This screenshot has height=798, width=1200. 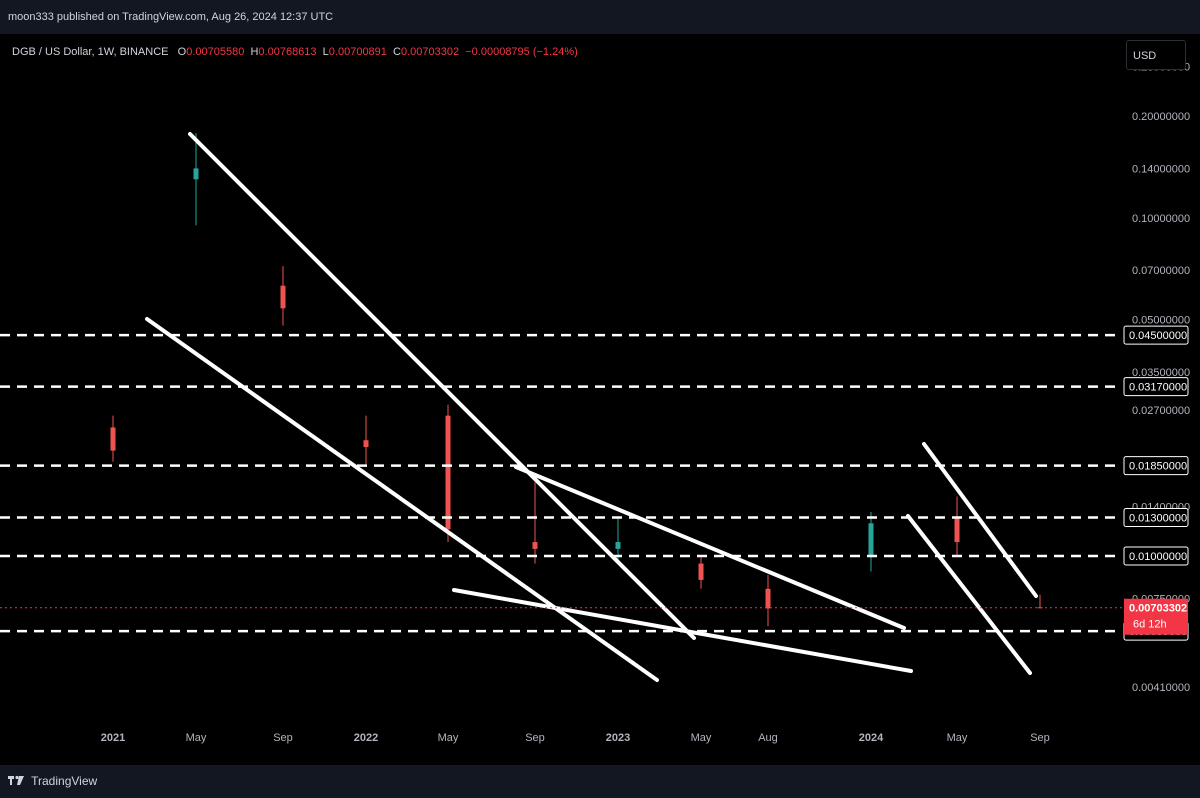 I want to click on current-price-tag: 0.00703302 6d 12h, so click(x=594, y=616).